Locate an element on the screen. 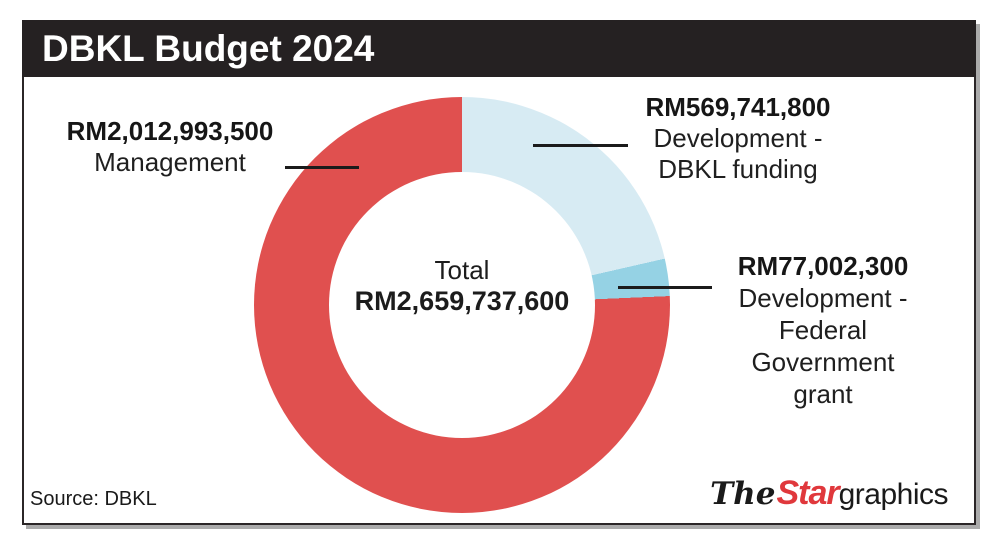 The image size is (1000, 547). federal-grant-category-line1: Development - is located at coordinates (823, 298).